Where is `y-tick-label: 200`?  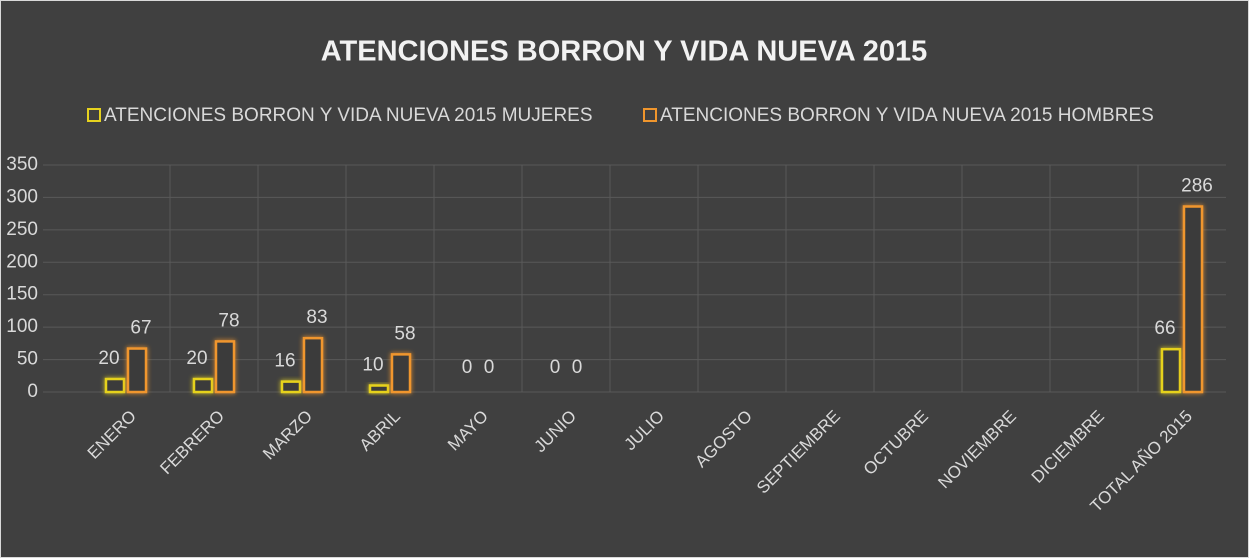 y-tick-label: 200 is located at coordinates (22, 261).